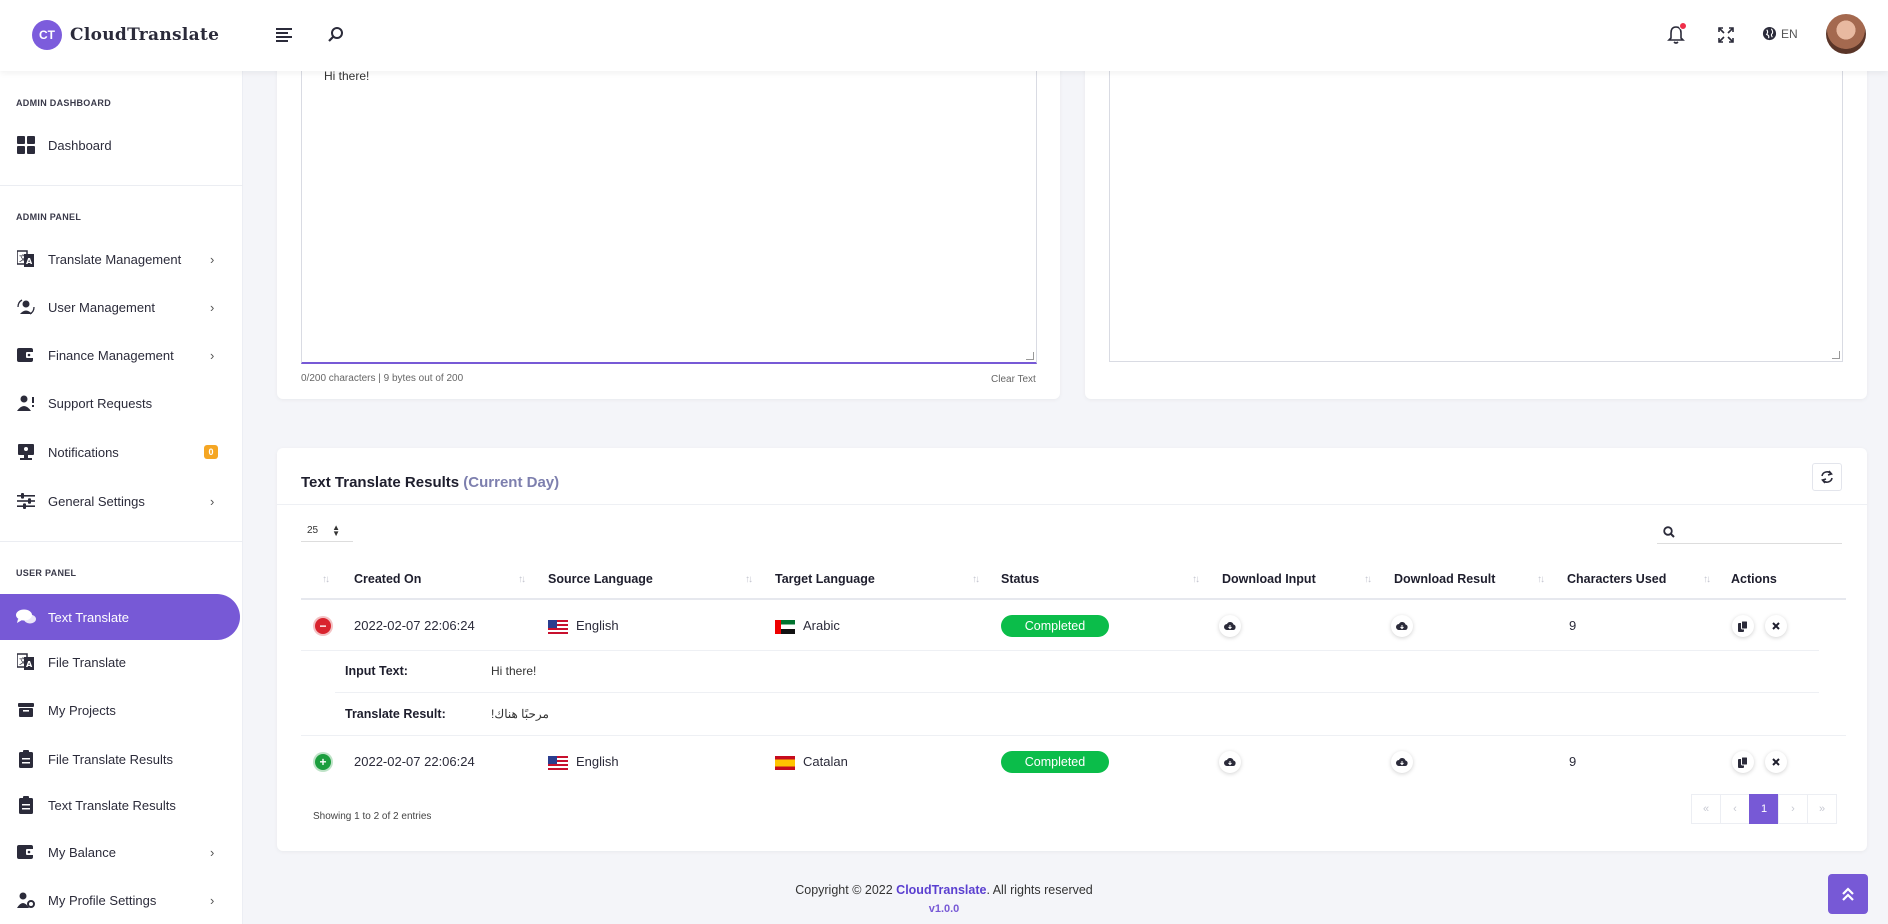  Describe the element at coordinates (1793, 809) in the screenshot. I see `next-page-button: ›` at that location.